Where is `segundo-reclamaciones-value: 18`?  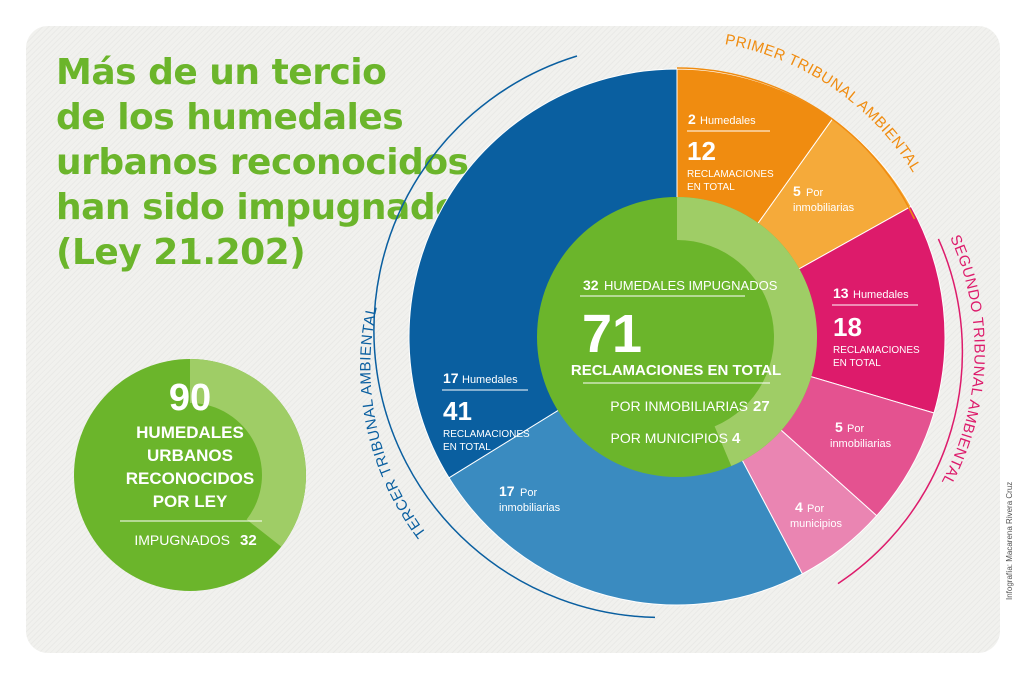
segundo-reclamaciones-value: 18 is located at coordinates (847, 327).